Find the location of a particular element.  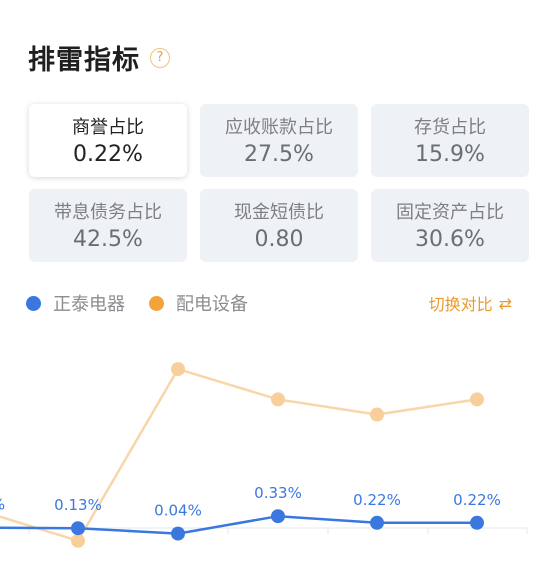

metric-card-fixed-assets: 固定资产占比 30.6% is located at coordinates (450, 225).